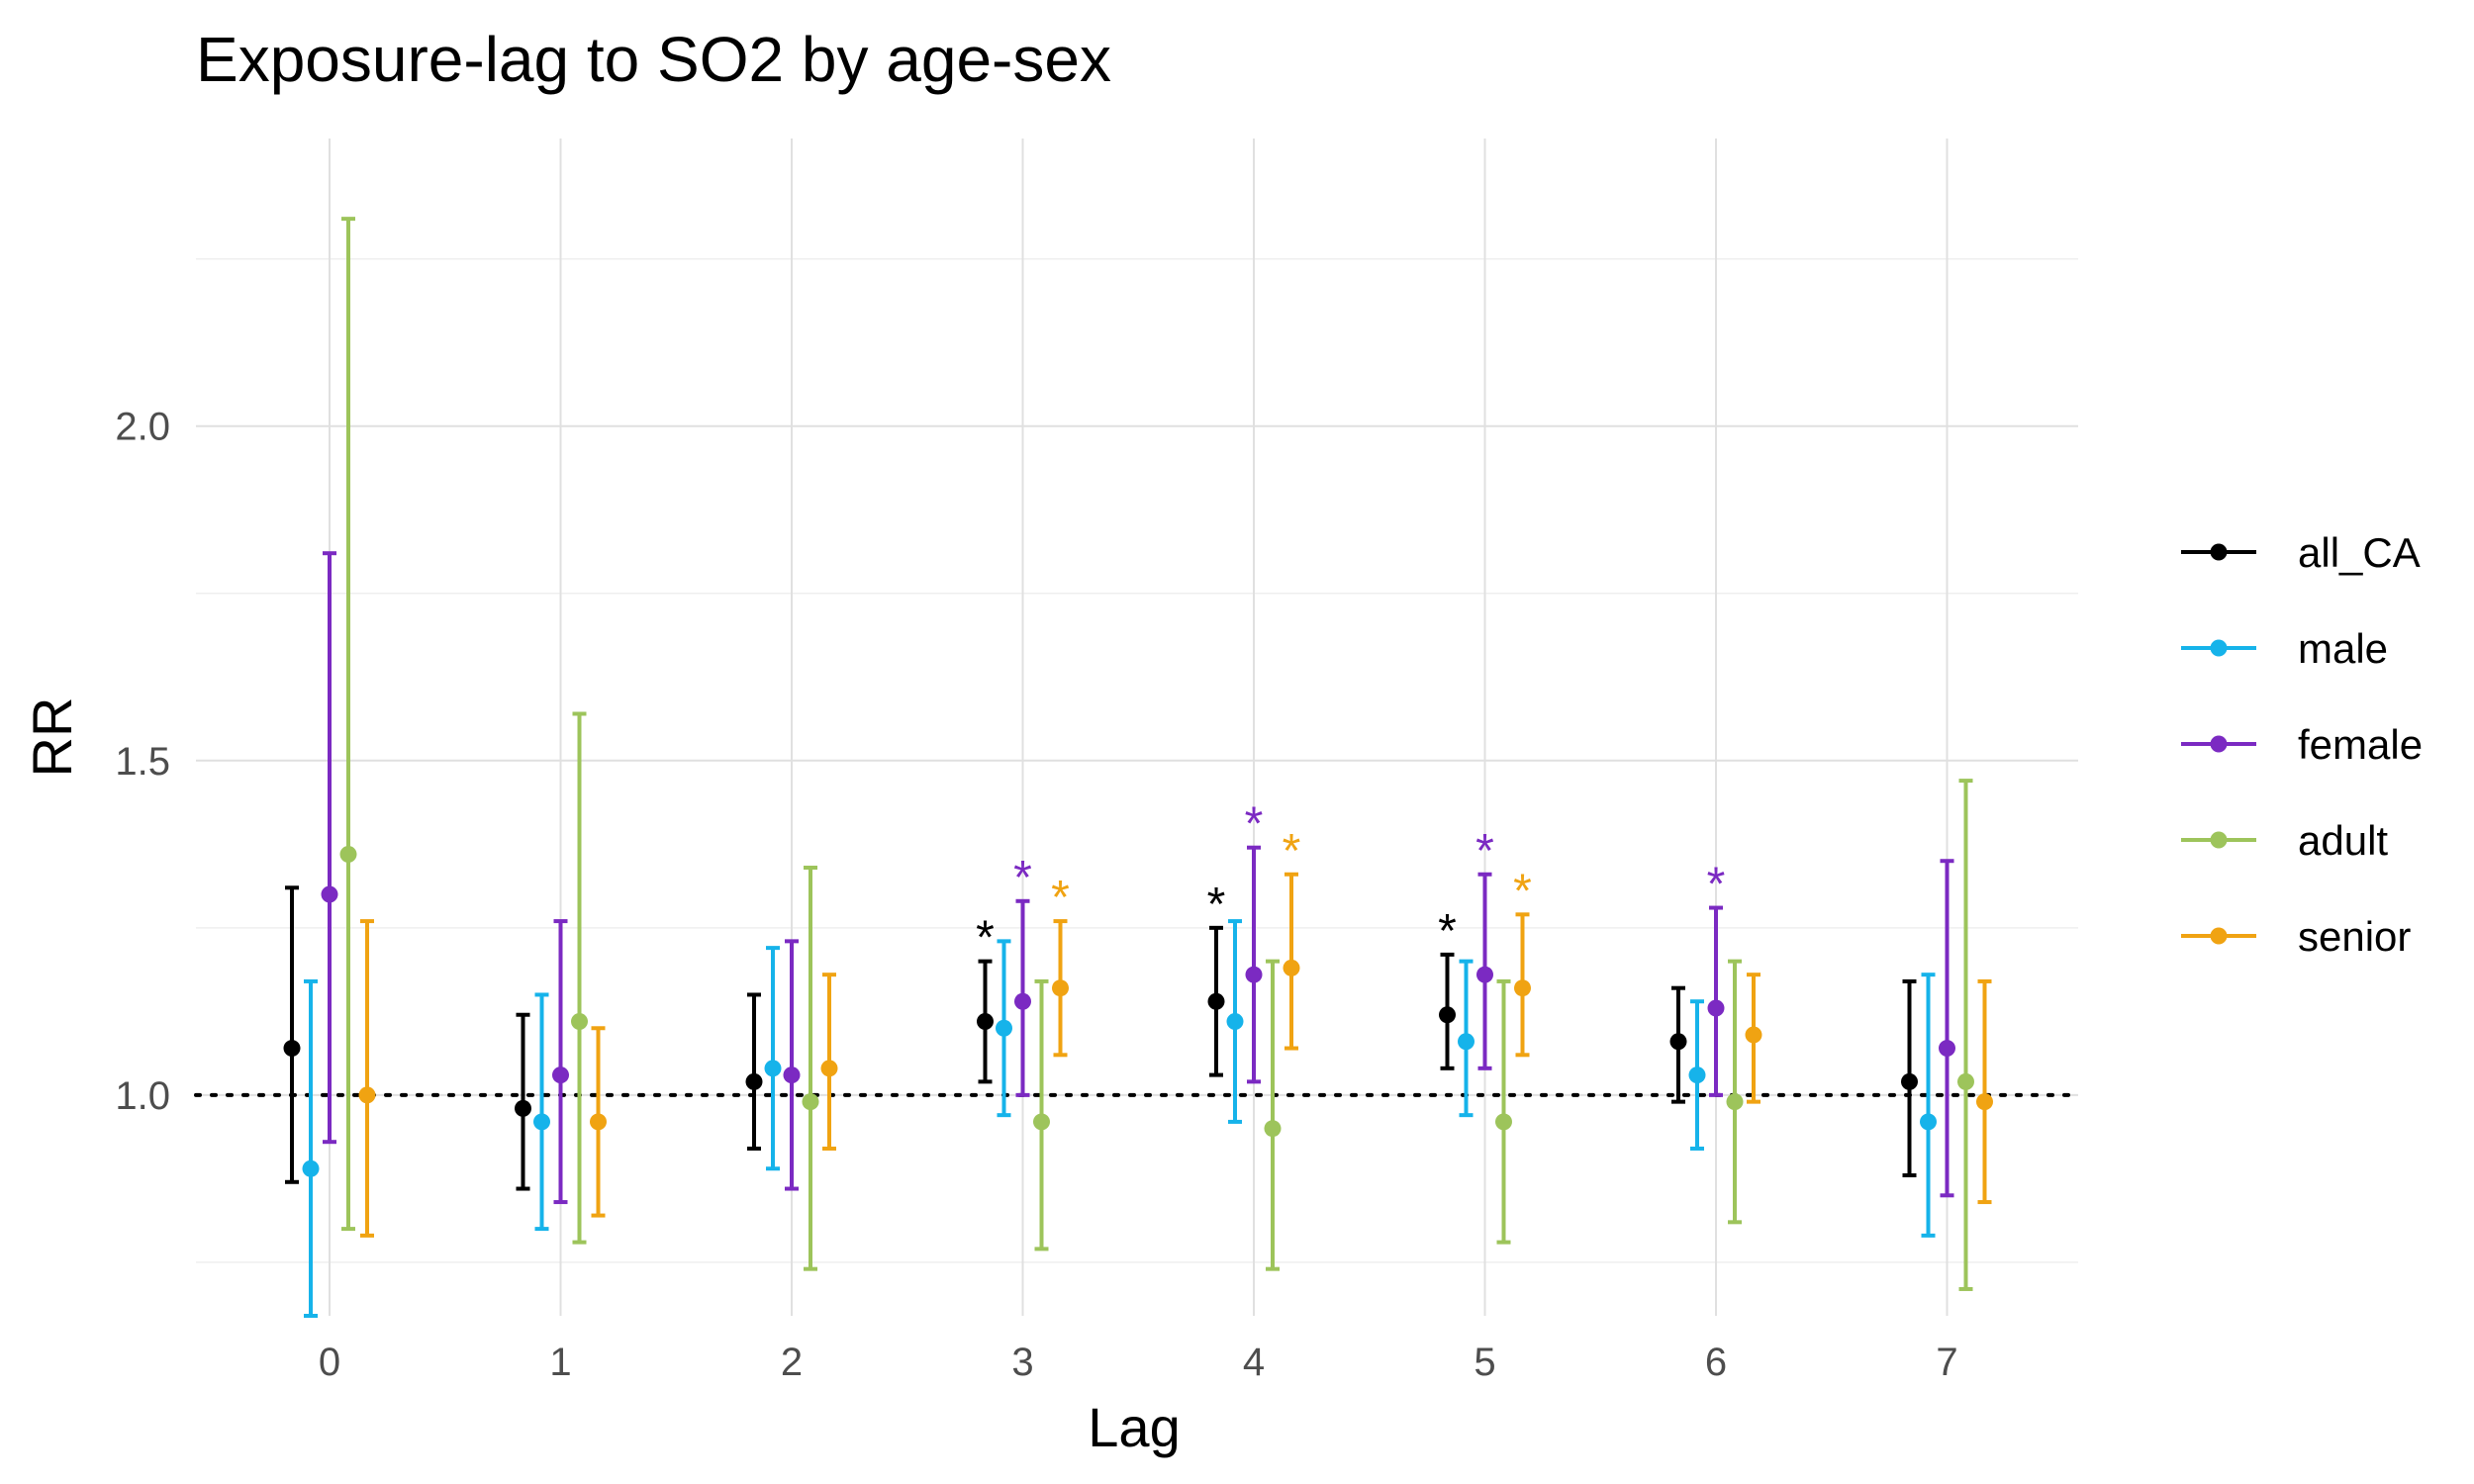 The width and height of the screenshot is (2474, 1484). I want to click on y-axis-ticks: 1.0 1.5 2.0, so click(142, 762).